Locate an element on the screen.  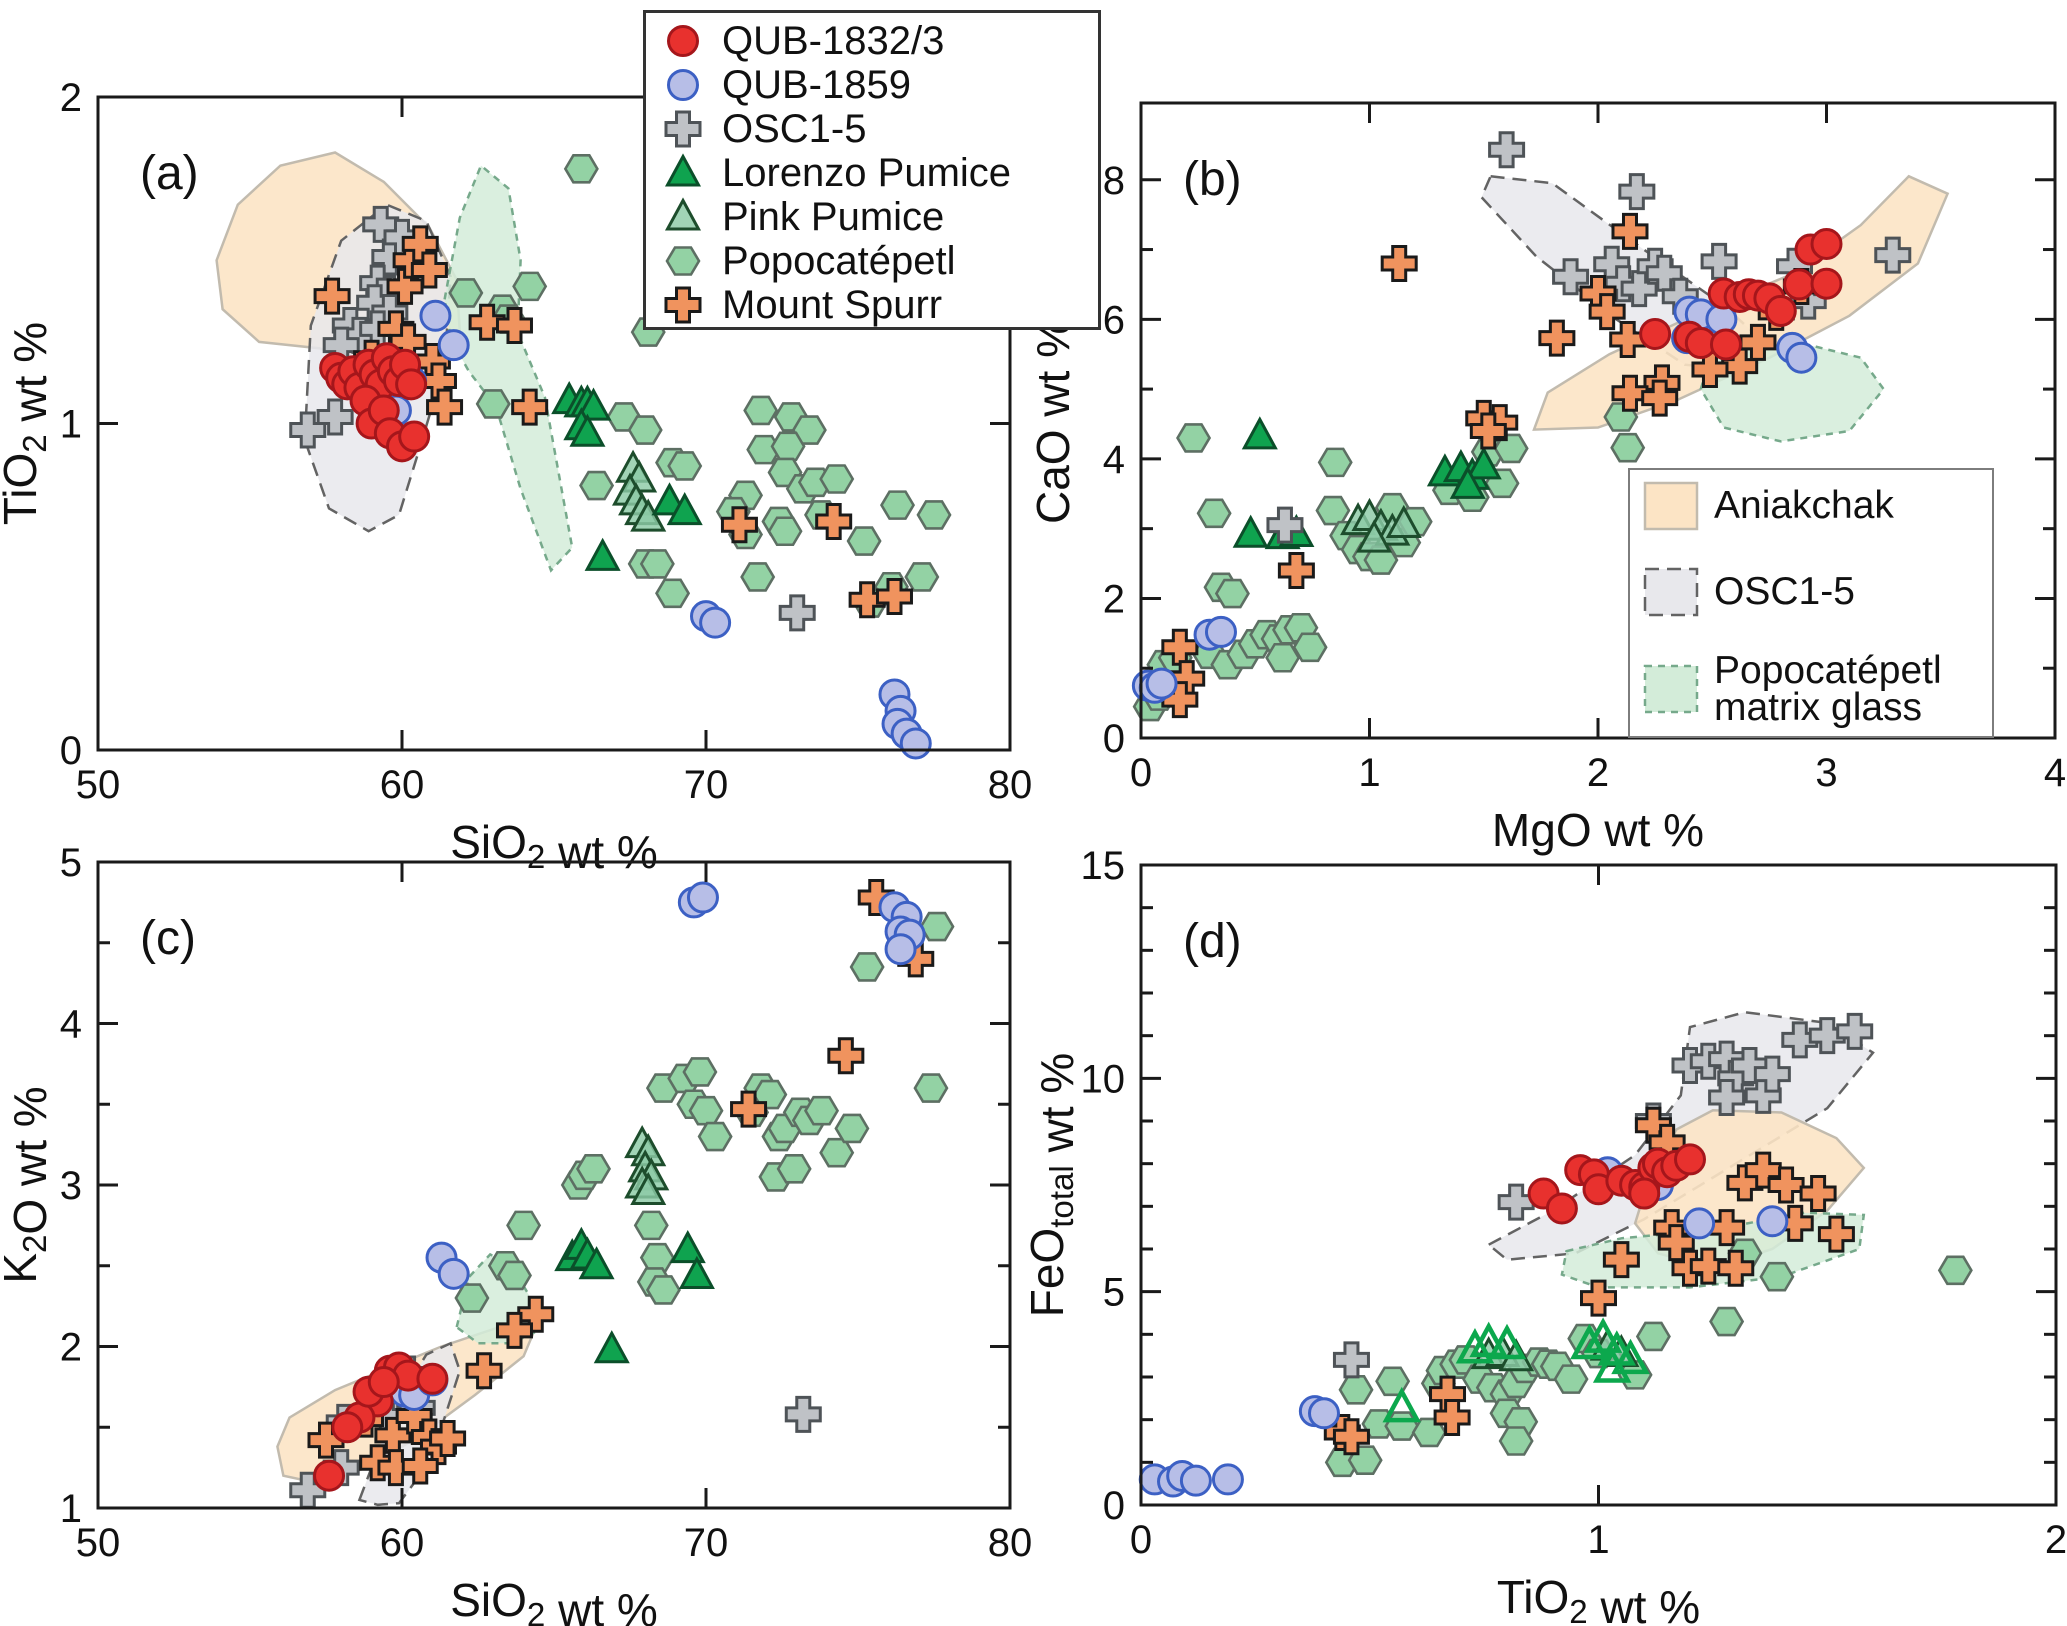
legend-item-qub-1859: QUB-1859 is located at coordinates (872, 85).